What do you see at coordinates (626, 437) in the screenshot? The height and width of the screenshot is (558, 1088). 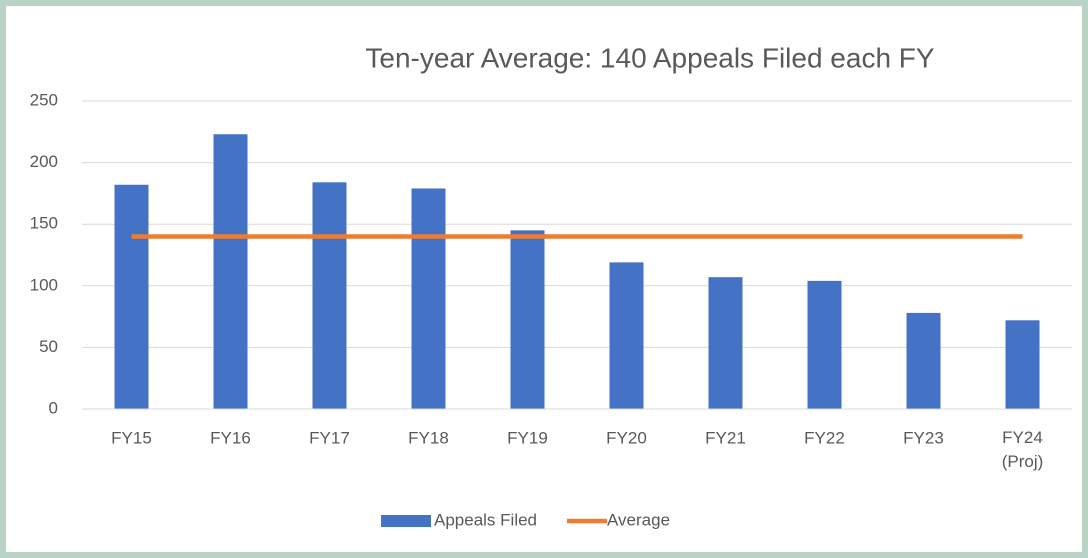 I see `x-tick-label: FY20` at bounding box center [626, 437].